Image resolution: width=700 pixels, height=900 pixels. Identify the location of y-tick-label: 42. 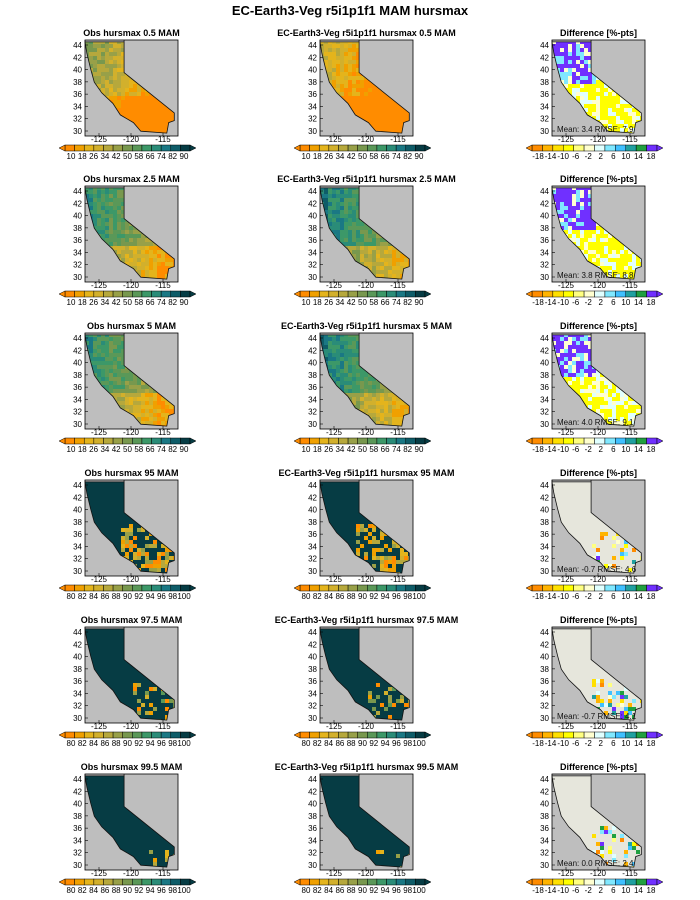
(77, 57).